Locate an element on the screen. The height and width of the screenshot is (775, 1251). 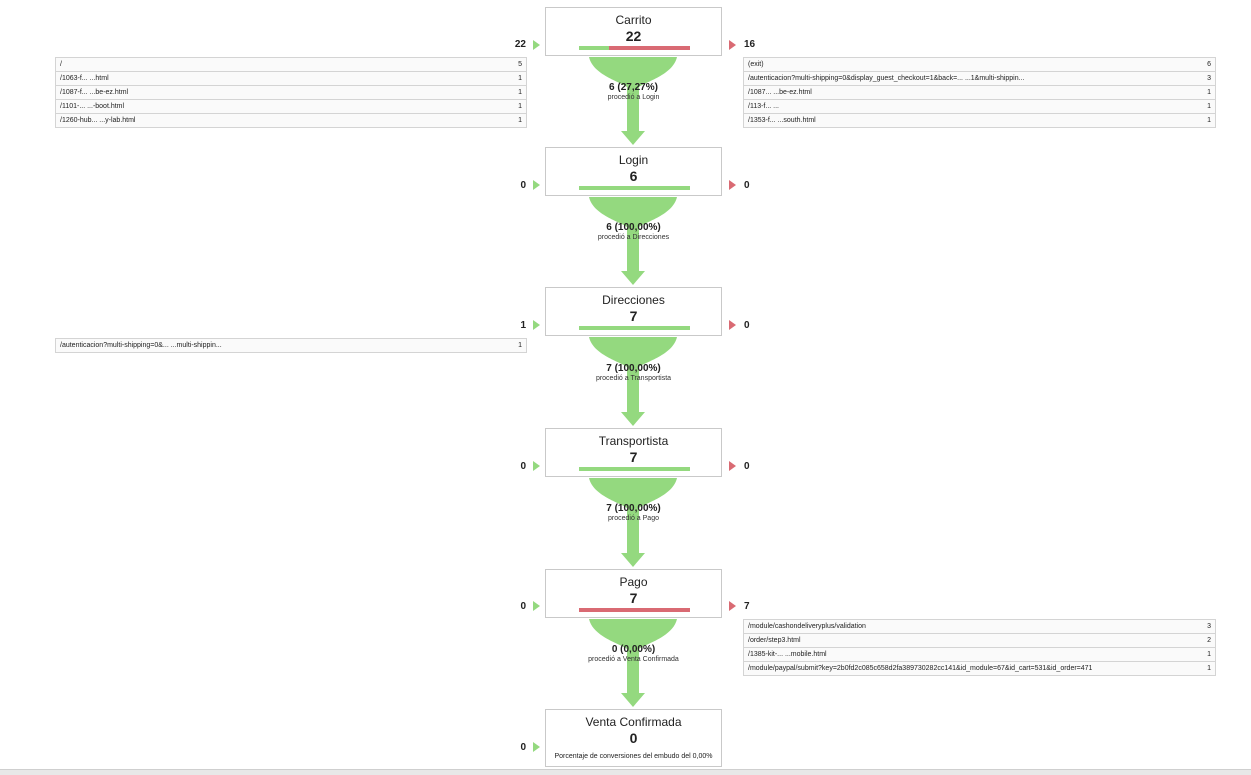
proceed-text: procedió a Venta Confirmada is located at coordinates (633, 659).